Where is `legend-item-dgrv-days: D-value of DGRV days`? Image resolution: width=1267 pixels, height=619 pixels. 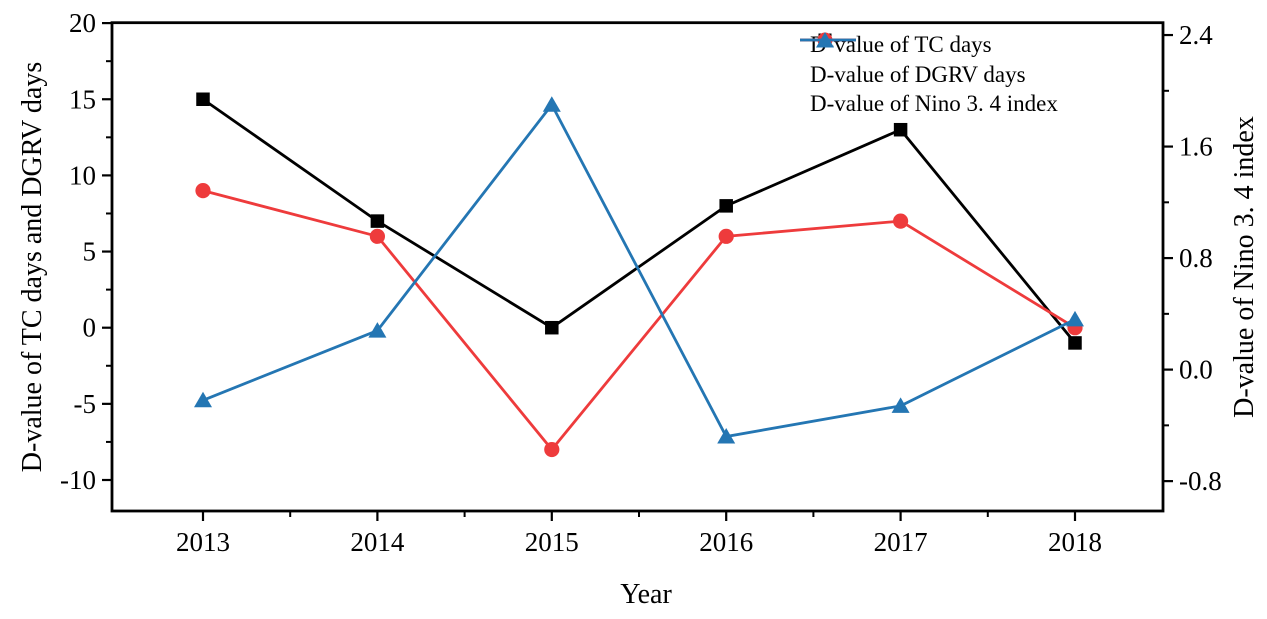 legend-item-dgrv-days: D-value of DGRV days is located at coordinates (929, 61).